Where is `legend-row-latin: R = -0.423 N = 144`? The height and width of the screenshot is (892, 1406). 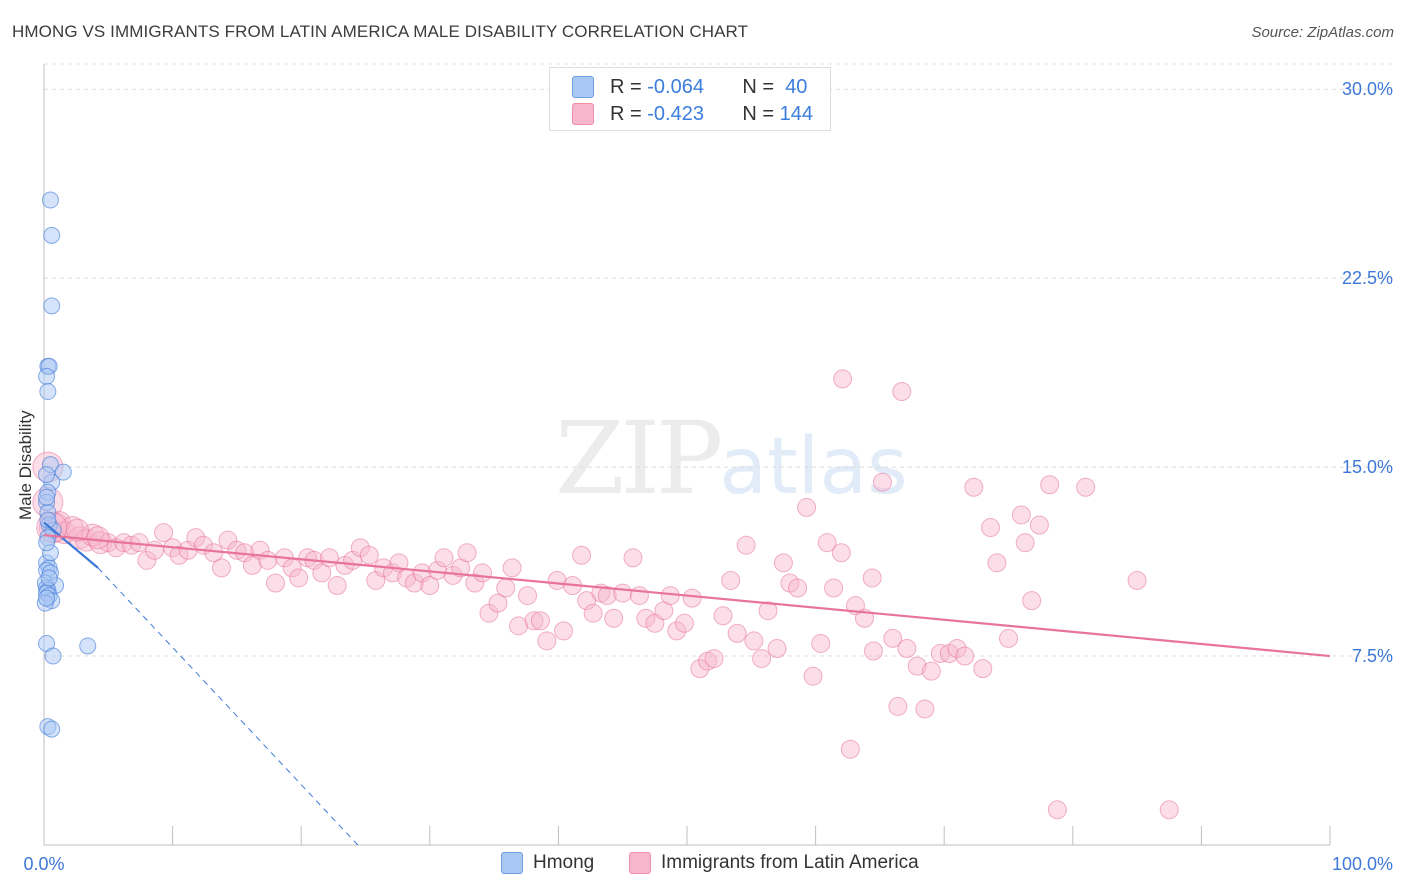 legend-row-latin: R = -0.423 N = 144 is located at coordinates (692, 114).